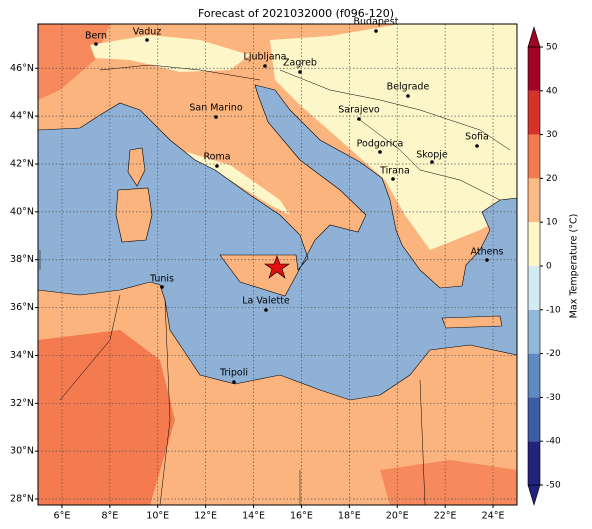 Image resolution: width=592 pixels, height=529 pixels. Describe the element at coordinates (534, 36) in the screenshot. I see `colorbar-extend-max` at that location.